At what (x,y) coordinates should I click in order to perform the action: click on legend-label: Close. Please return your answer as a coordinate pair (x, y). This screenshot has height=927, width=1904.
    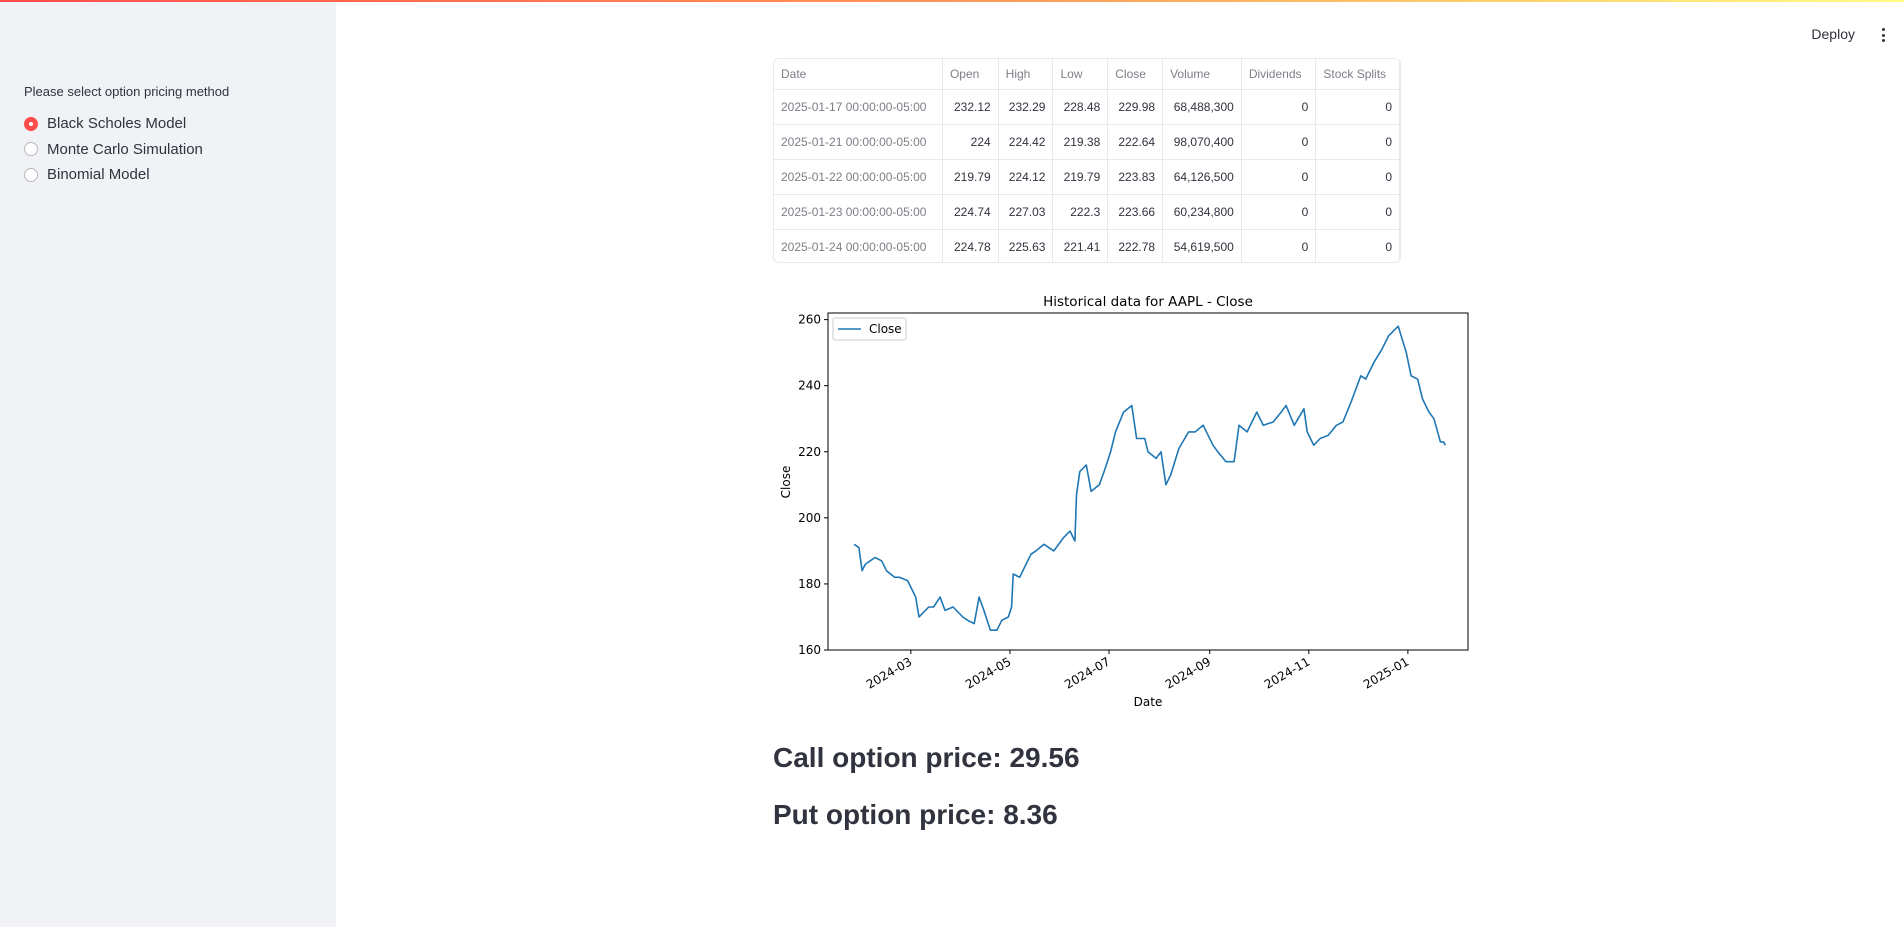
    Looking at the image, I should click on (885, 329).